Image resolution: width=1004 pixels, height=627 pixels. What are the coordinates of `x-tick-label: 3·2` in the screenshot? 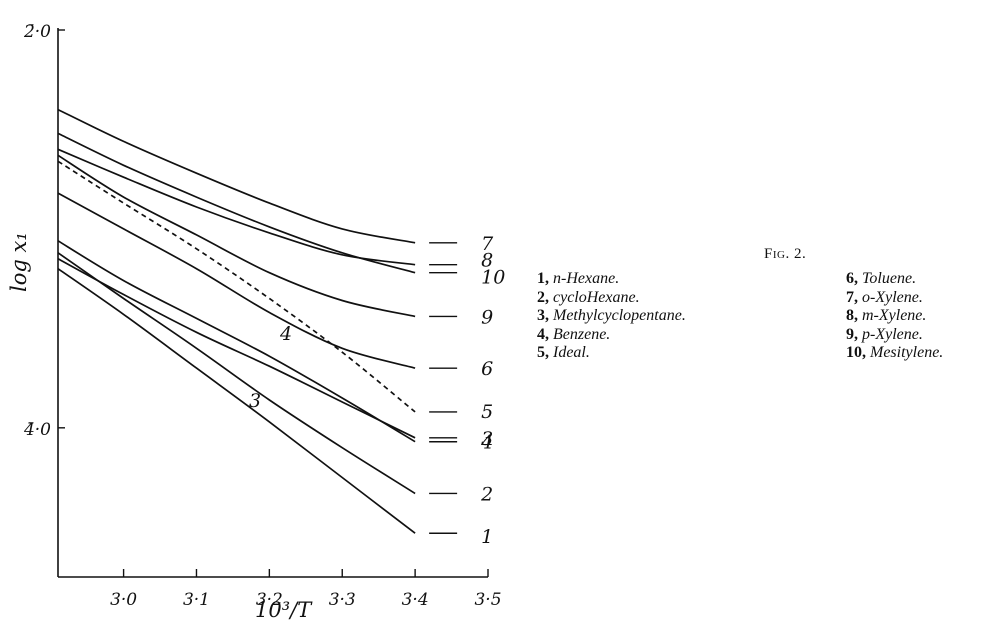 It's located at (269, 600).